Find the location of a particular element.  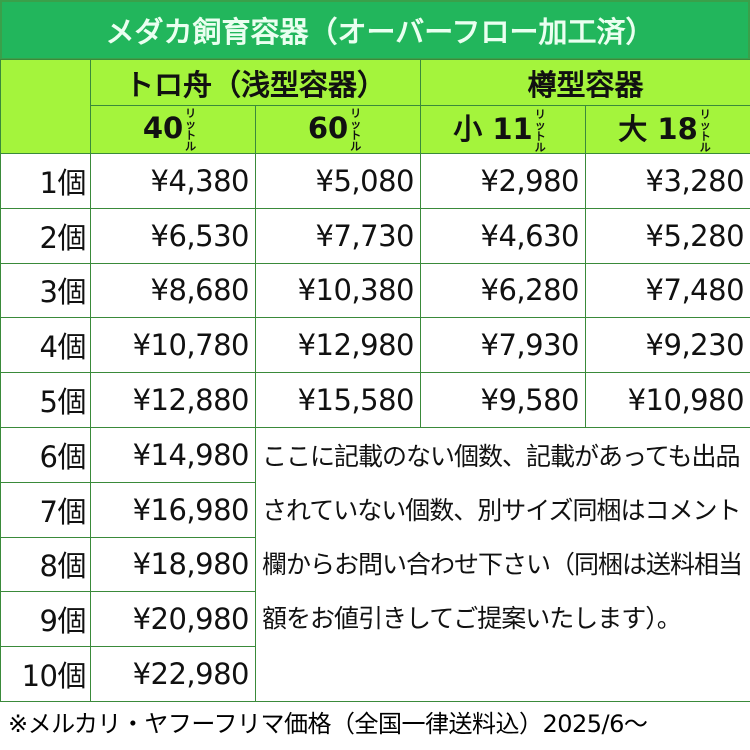

price-cell: ¥4,380 is located at coordinates (173, 181).